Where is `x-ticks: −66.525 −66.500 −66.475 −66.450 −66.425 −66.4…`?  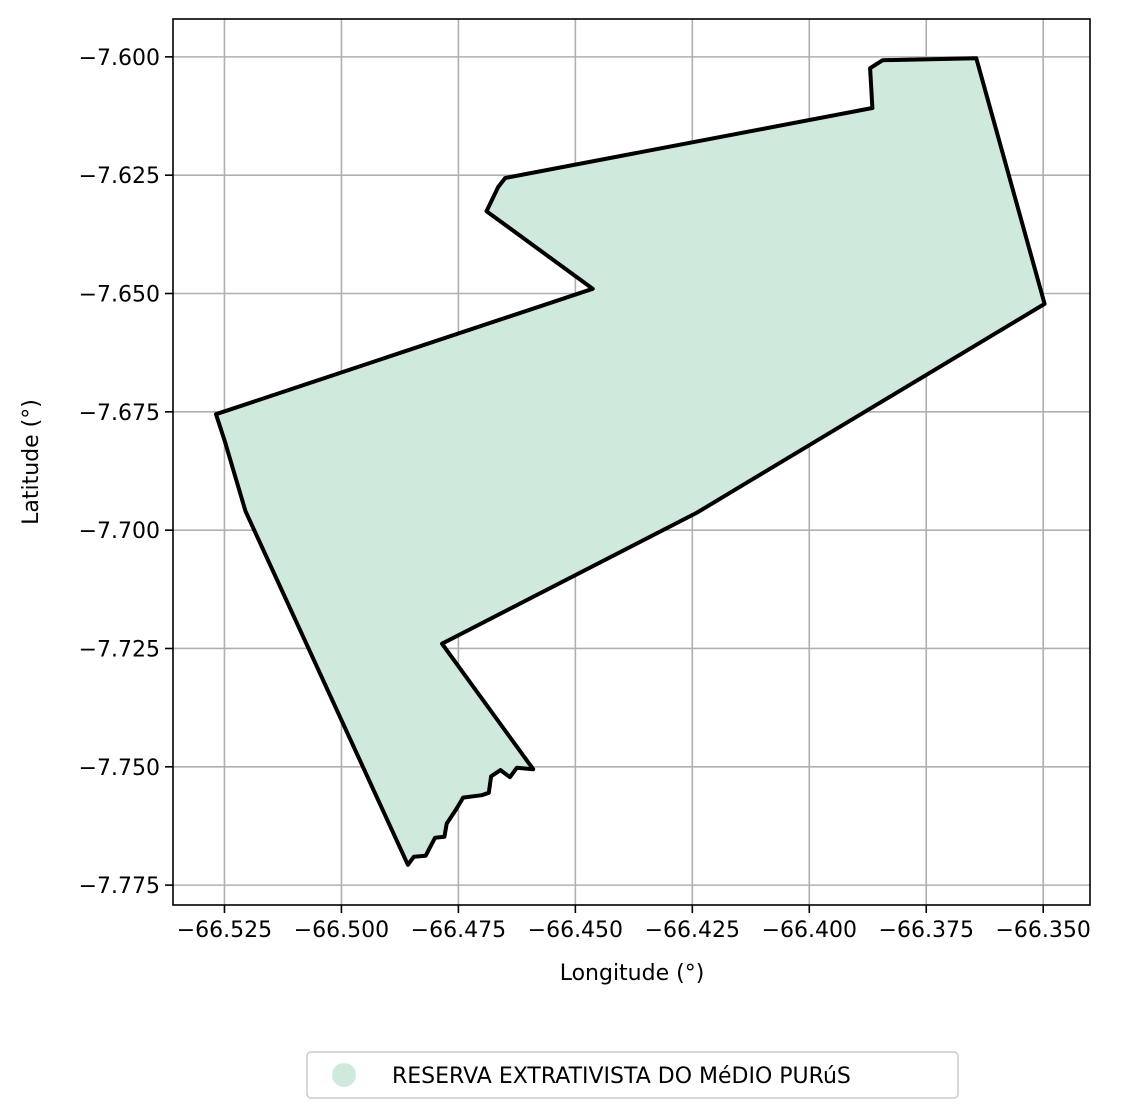
x-ticks: −66.525 −66.500 −66.475 −66.450 −66.425 −66.4… is located at coordinates (634, 924).